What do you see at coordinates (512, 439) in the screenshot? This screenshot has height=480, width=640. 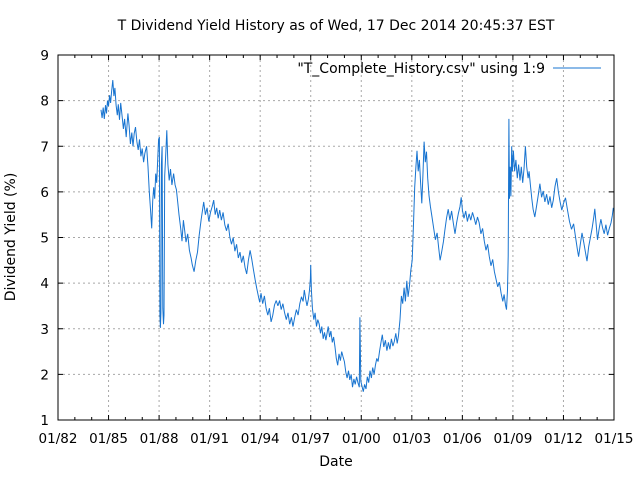 I see `x-tick-label: 01/09` at bounding box center [512, 439].